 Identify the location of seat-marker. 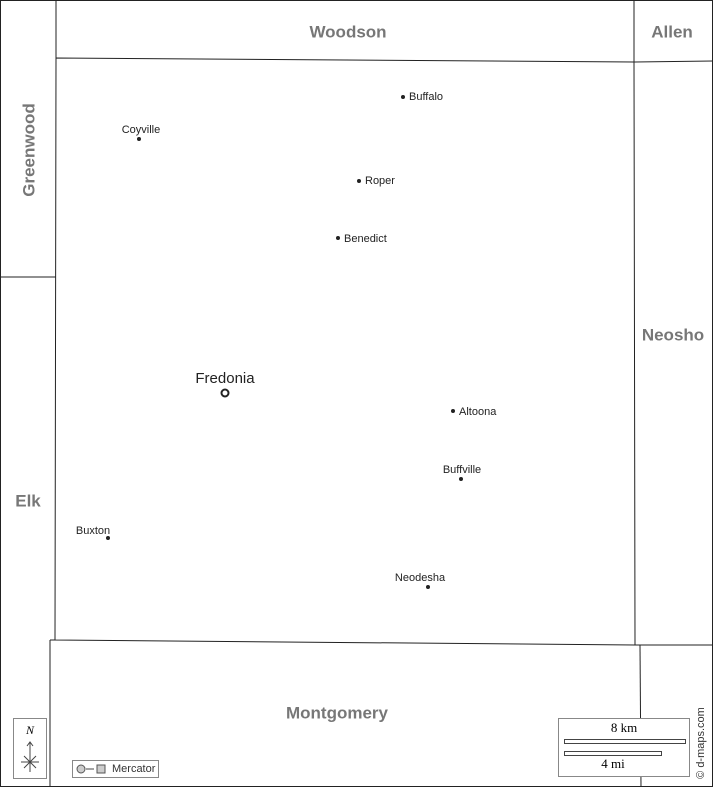
(225, 393).